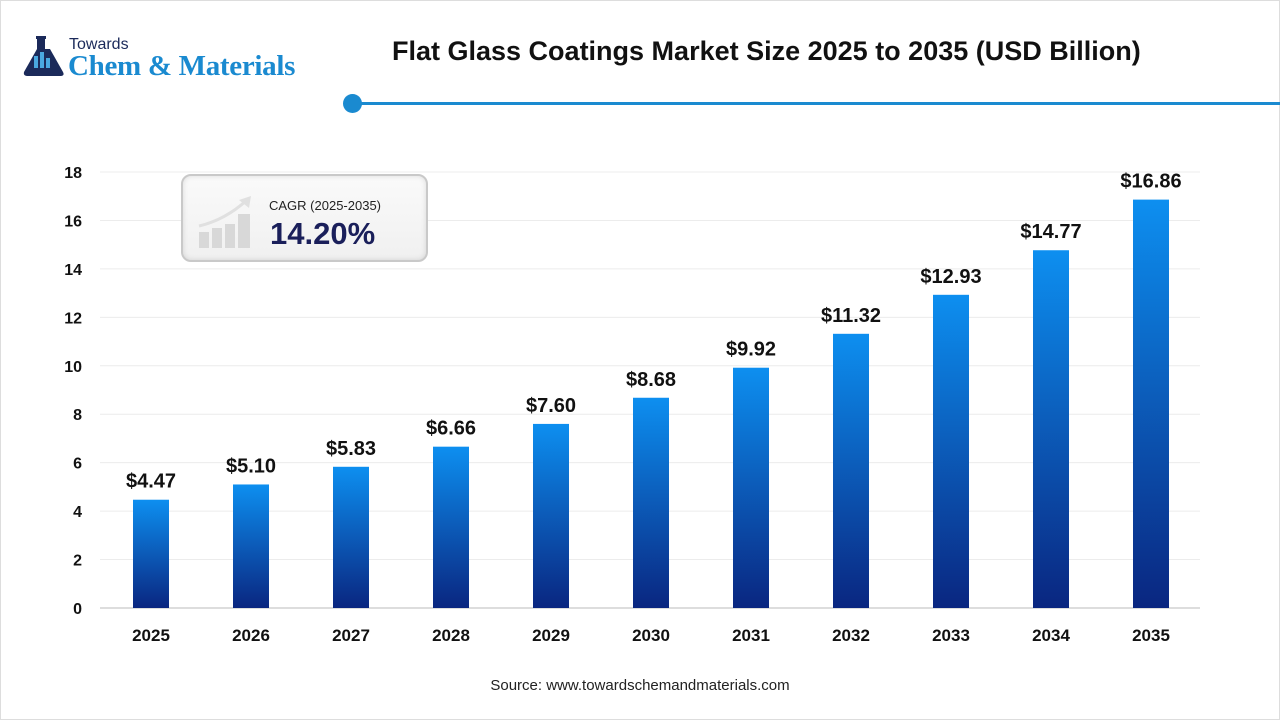 The image size is (1280, 720). I want to click on bar-2029, so click(551, 515).